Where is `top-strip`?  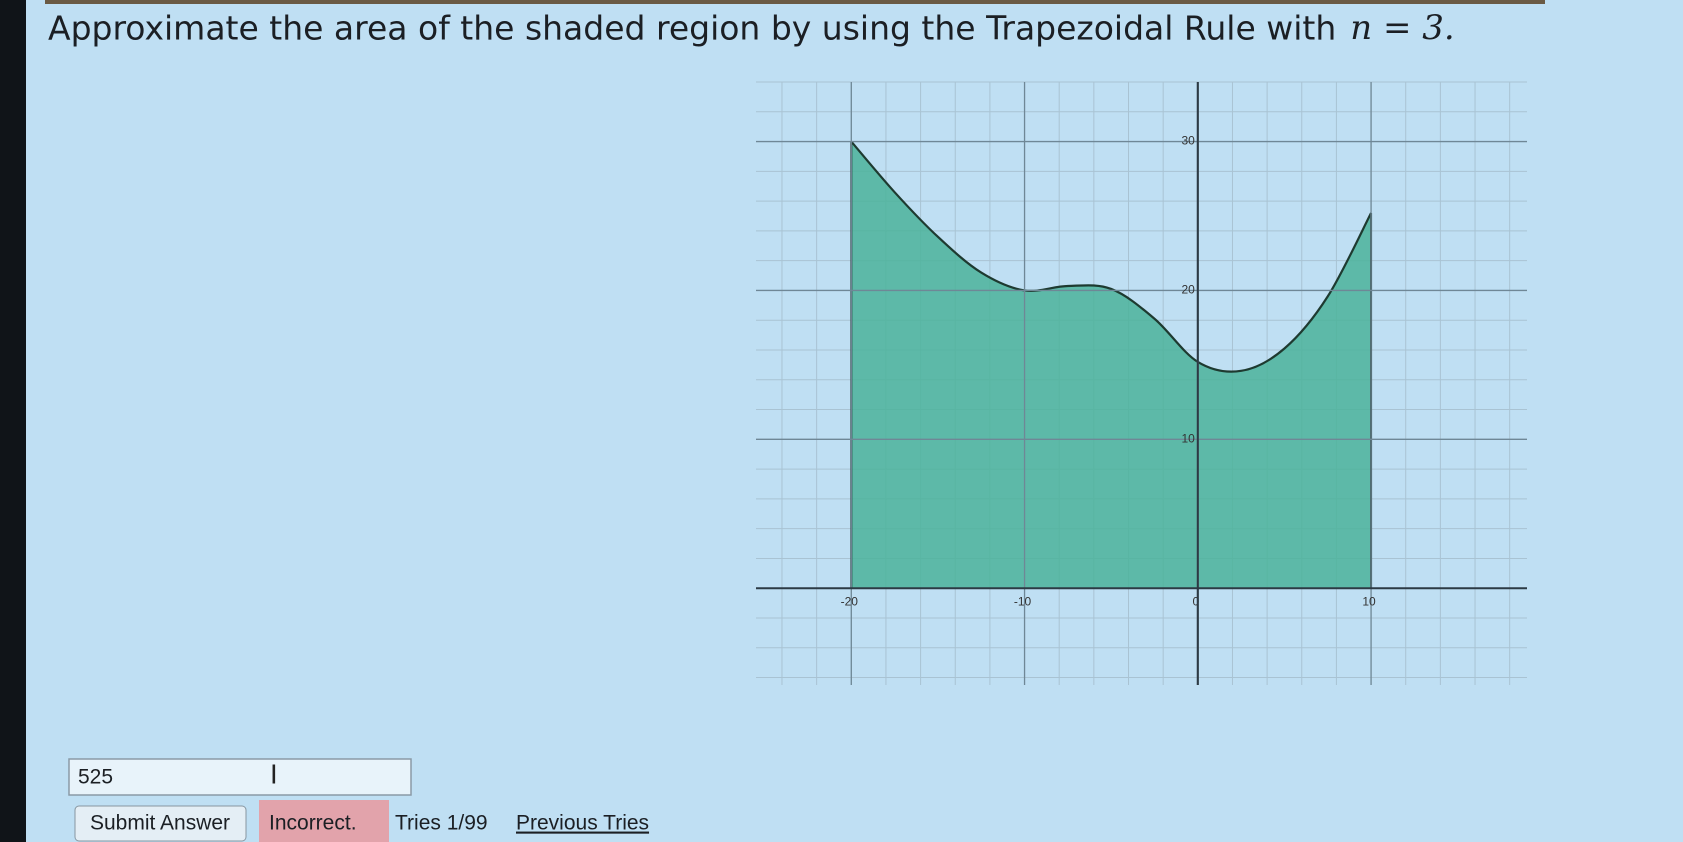
top-strip is located at coordinates (795, 2).